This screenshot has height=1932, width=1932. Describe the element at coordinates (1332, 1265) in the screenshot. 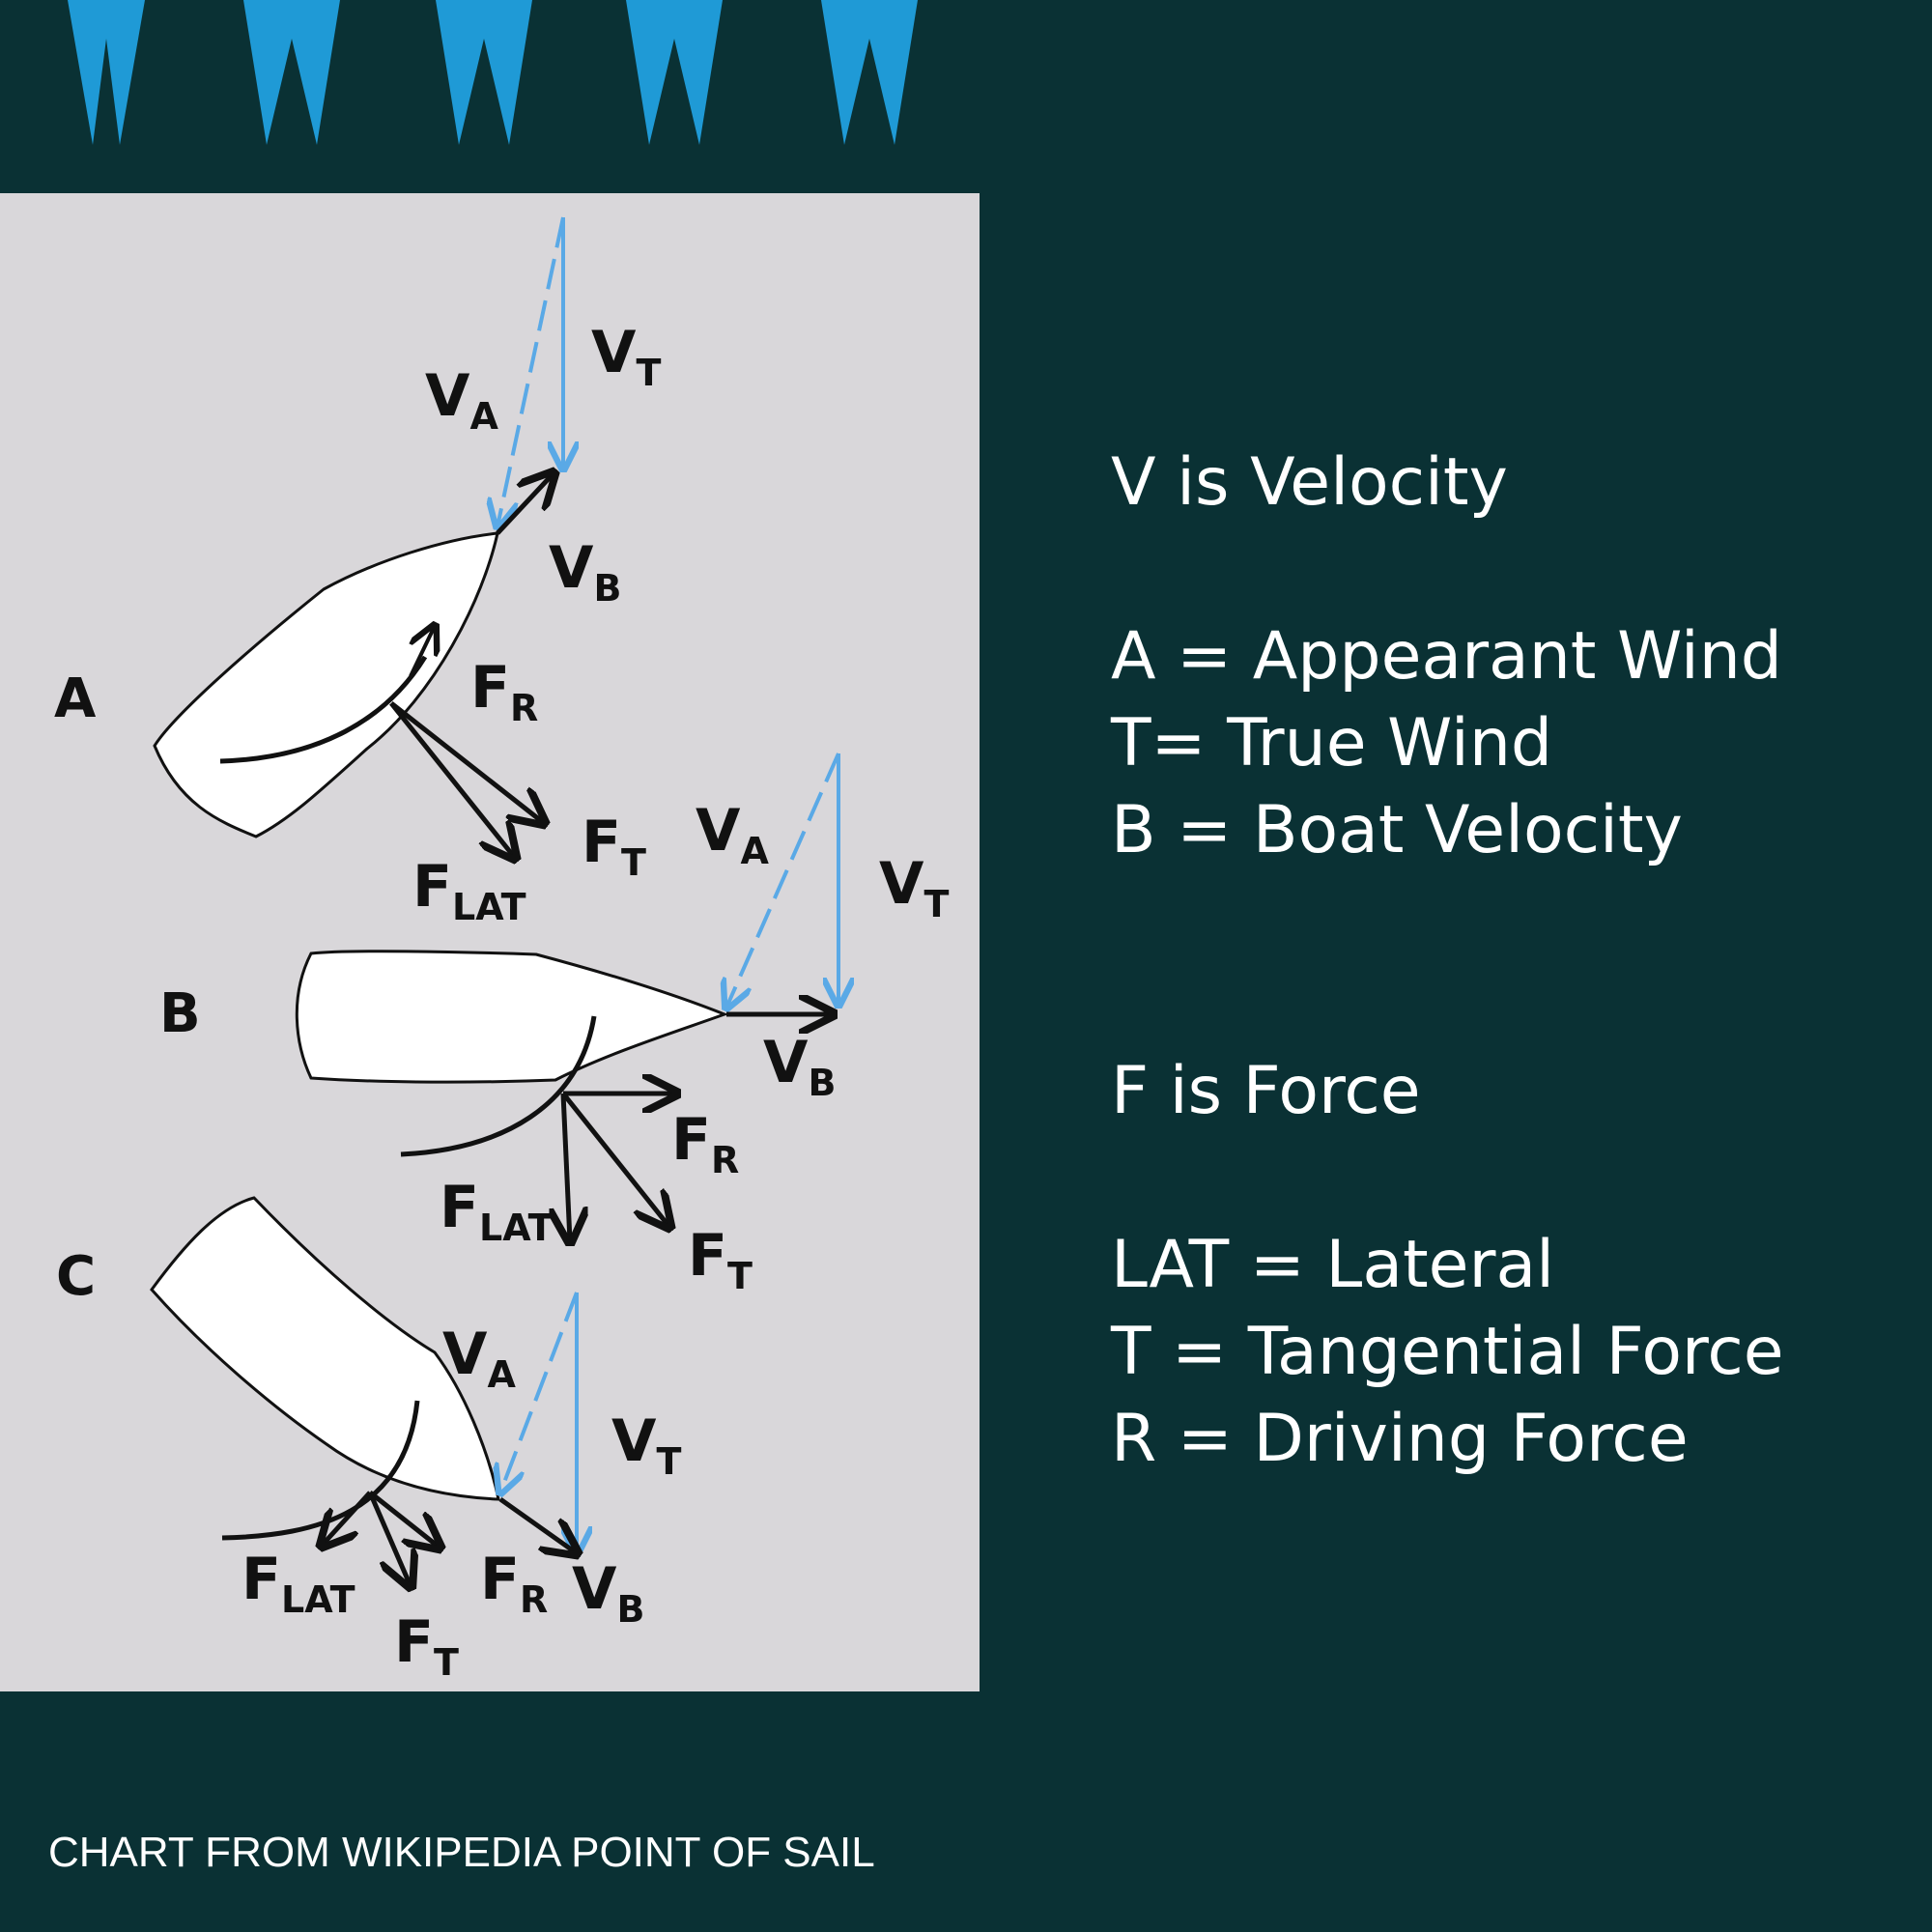

I see `legend-item: LAT = Lateral` at that location.